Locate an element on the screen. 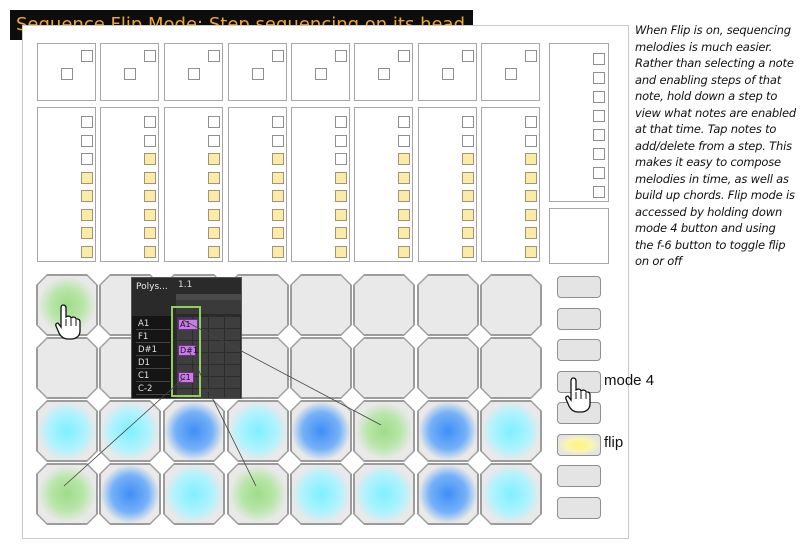 This screenshot has width=800, height=551. flip-button is located at coordinates (579, 444).